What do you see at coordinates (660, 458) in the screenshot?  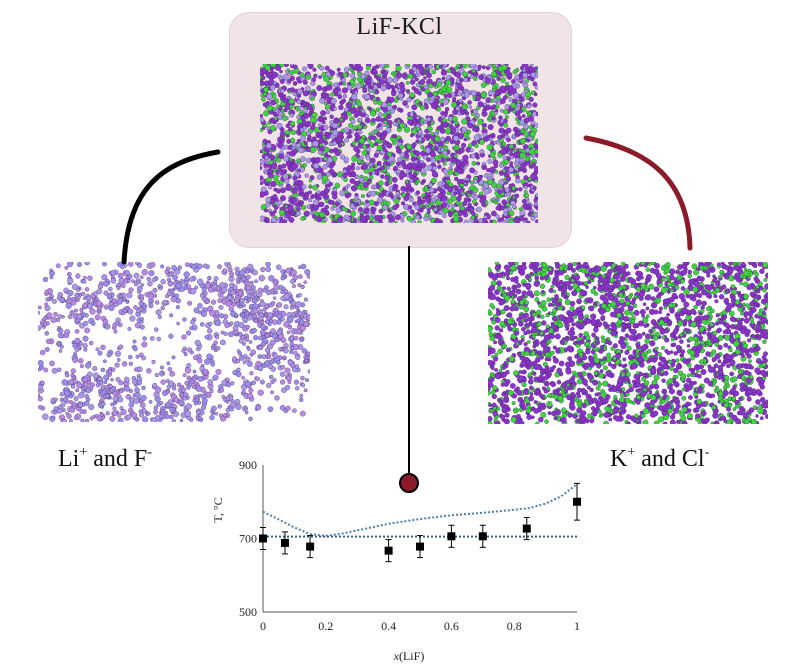 I see `k-cl-label: K+ and Cl-` at bounding box center [660, 458].